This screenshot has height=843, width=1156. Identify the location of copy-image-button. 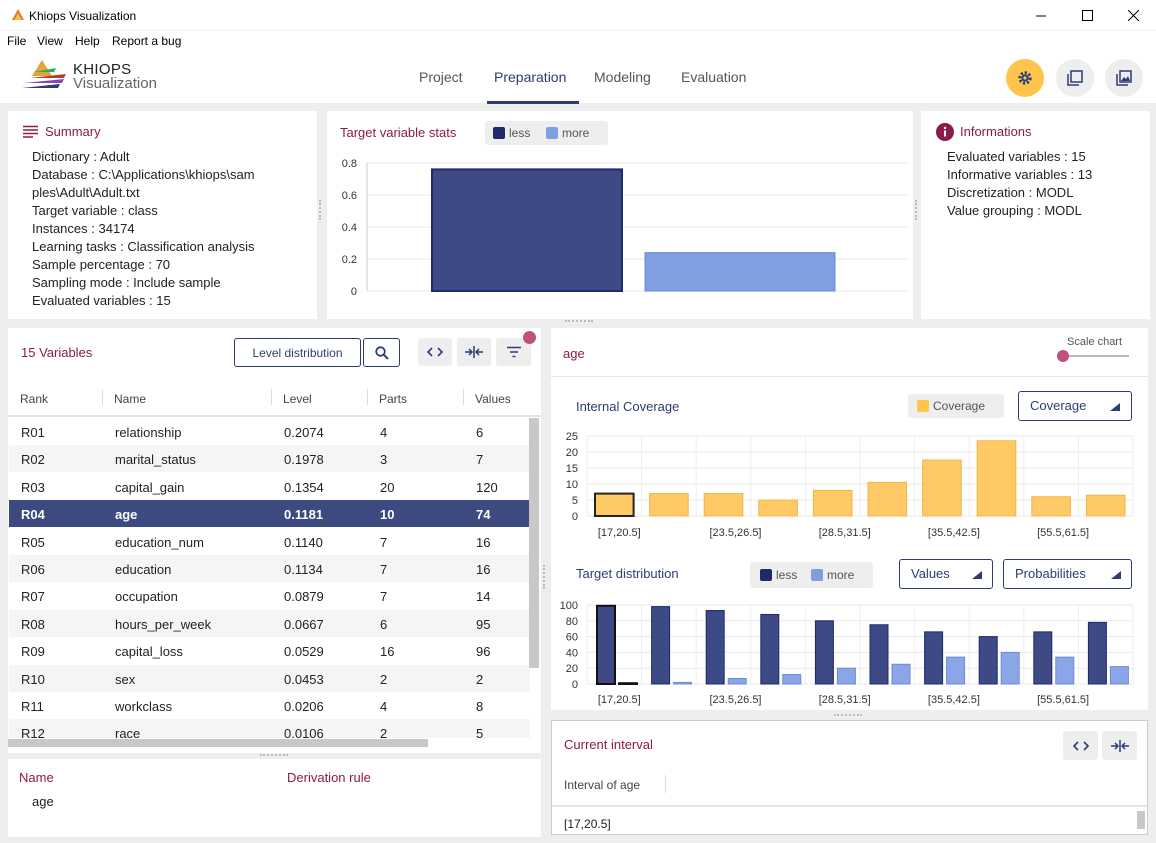
(1124, 78).